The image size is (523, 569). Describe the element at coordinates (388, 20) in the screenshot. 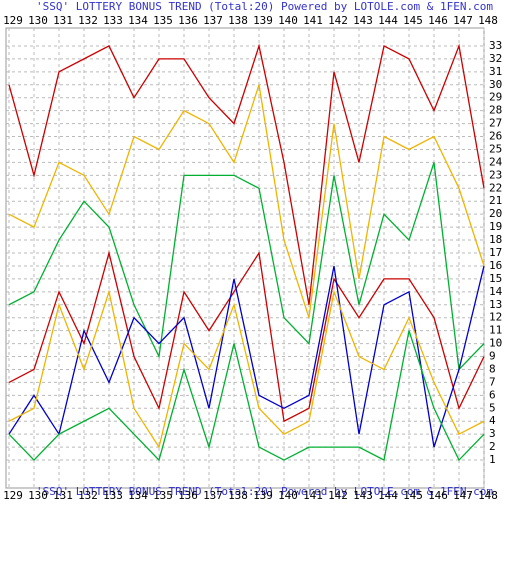

I see `x-tick-label-top: 144` at that location.